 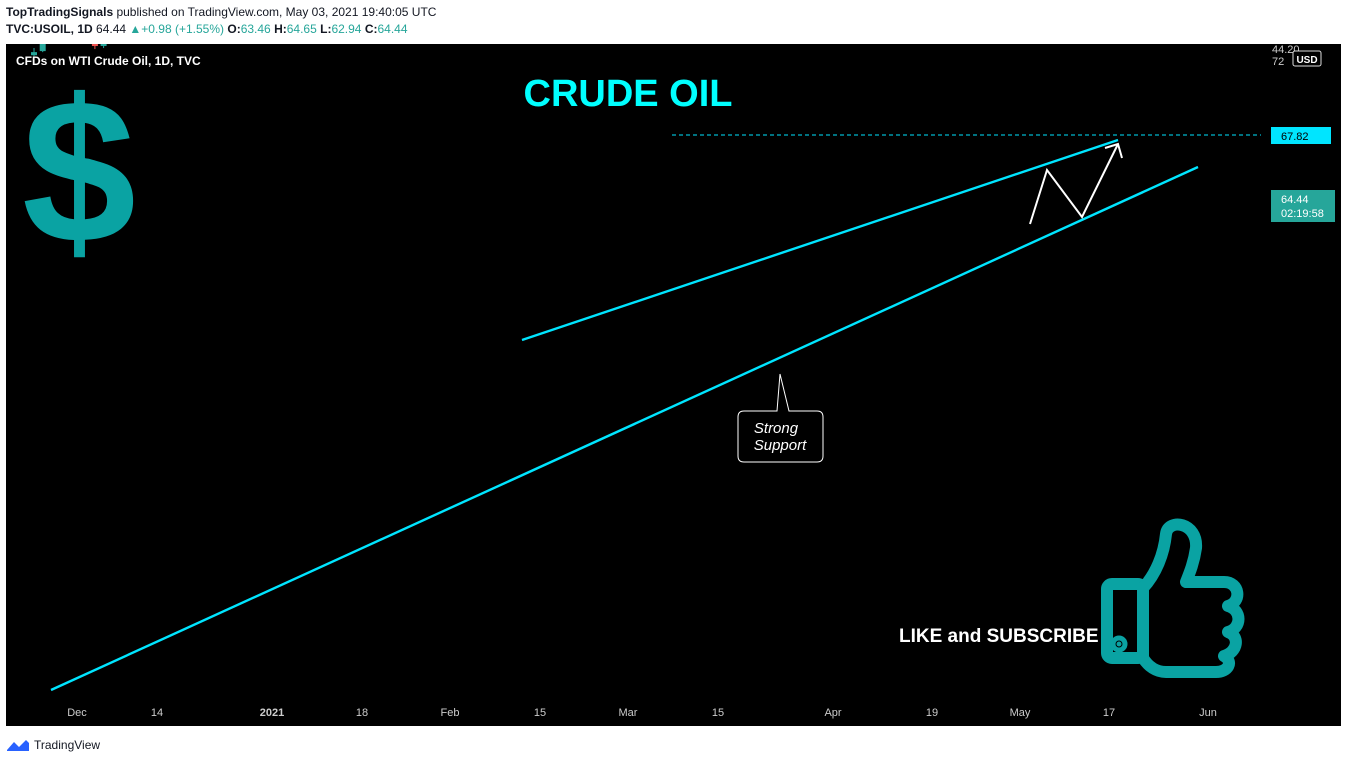 What do you see at coordinates (1278, 62) in the screenshot?
I see `price-tick-label: 72` at bounding box center [1278, 62].